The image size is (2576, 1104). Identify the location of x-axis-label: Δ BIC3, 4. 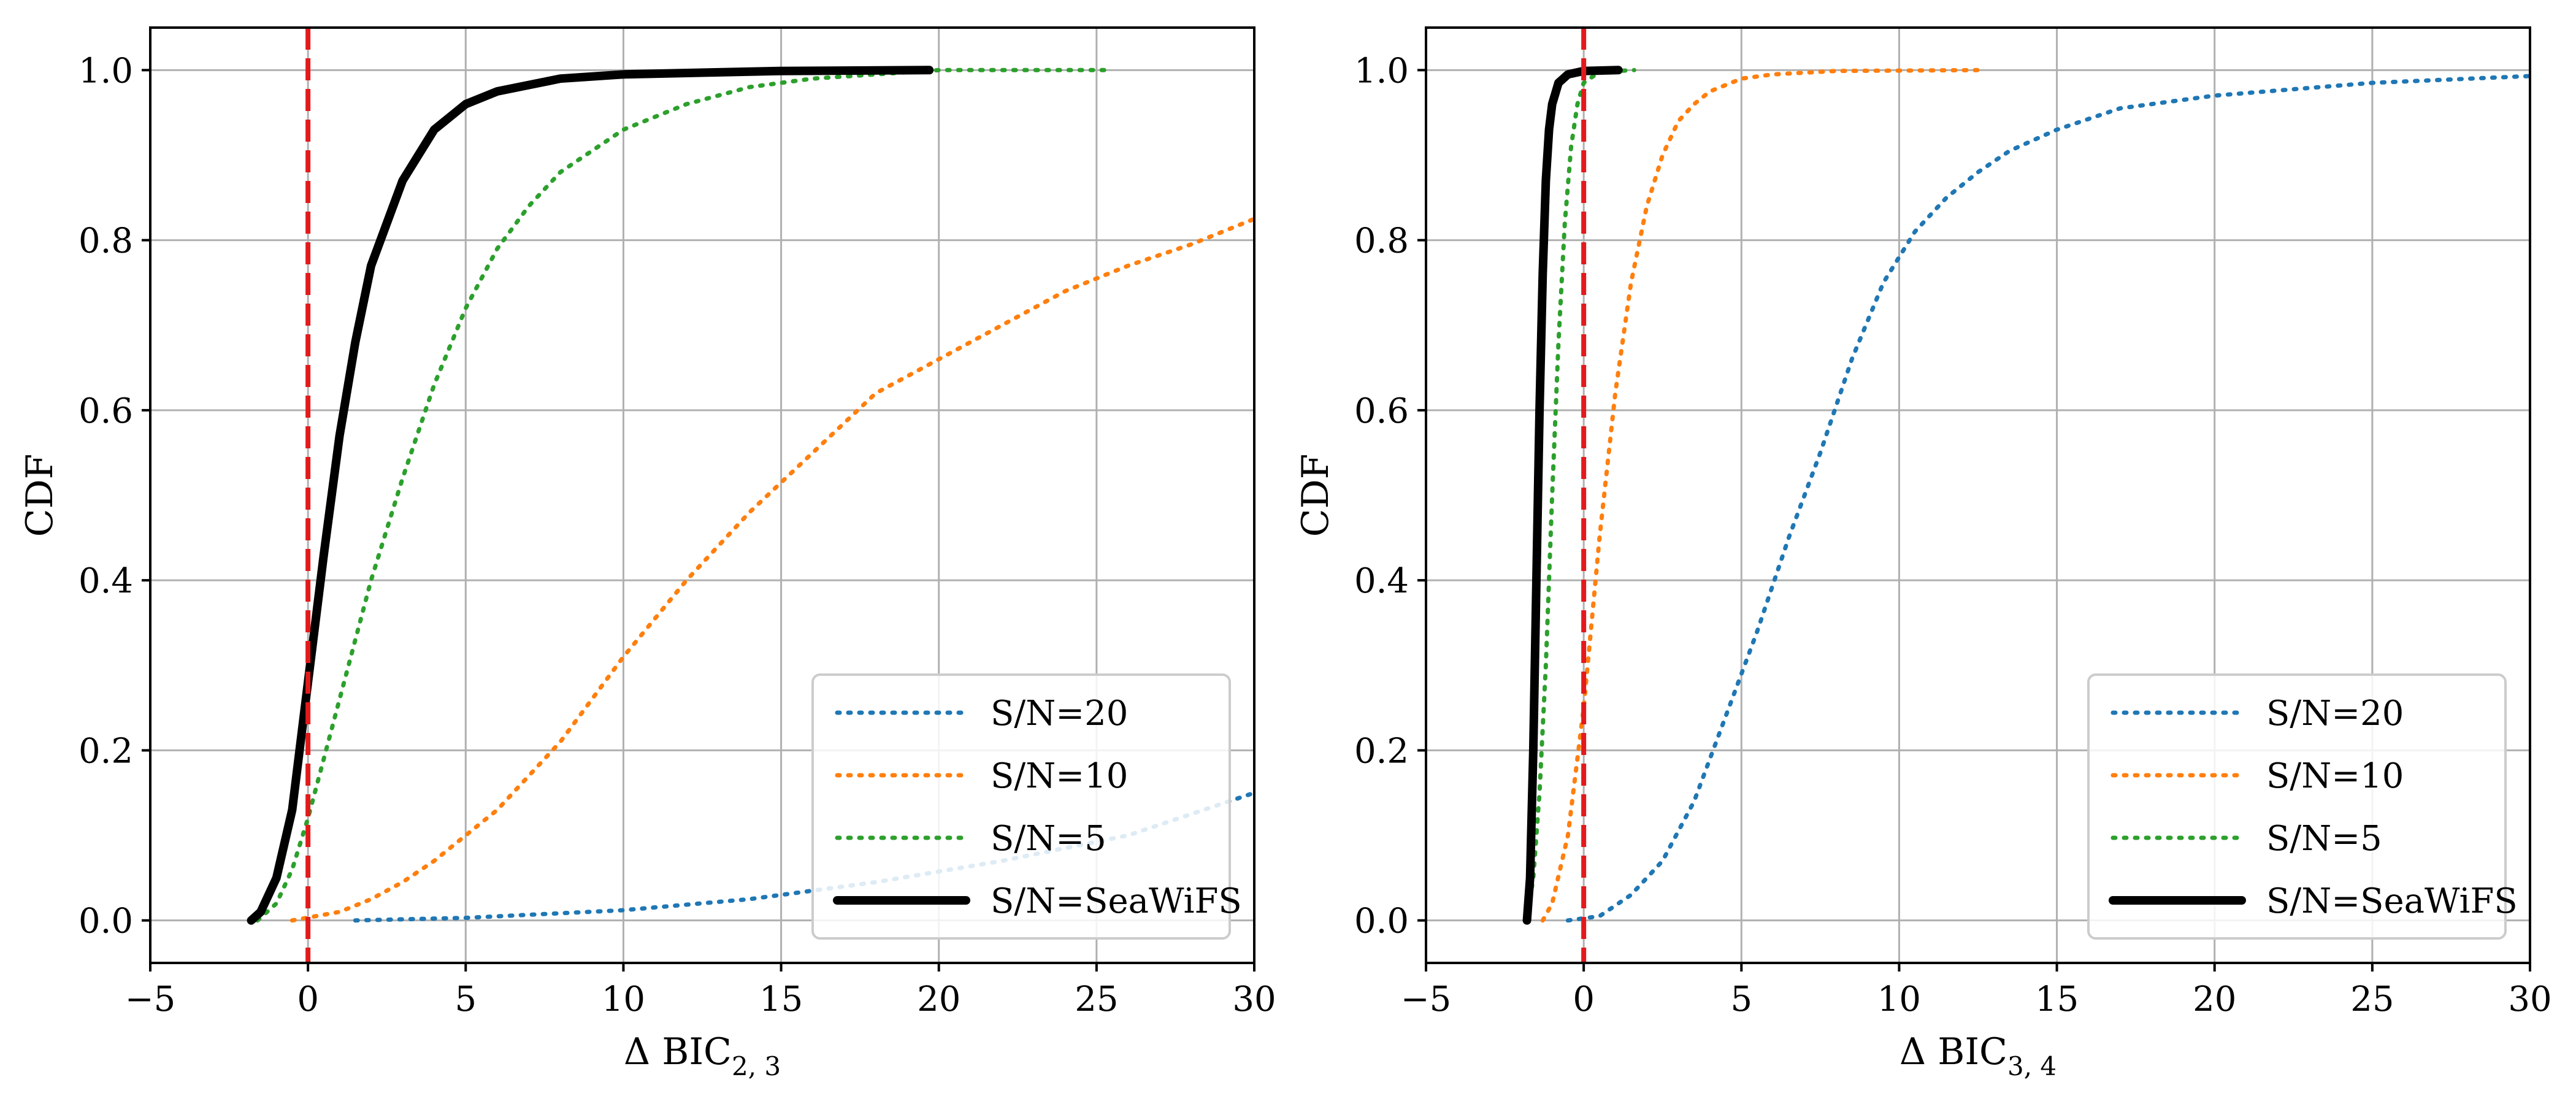
(1978, 1055).